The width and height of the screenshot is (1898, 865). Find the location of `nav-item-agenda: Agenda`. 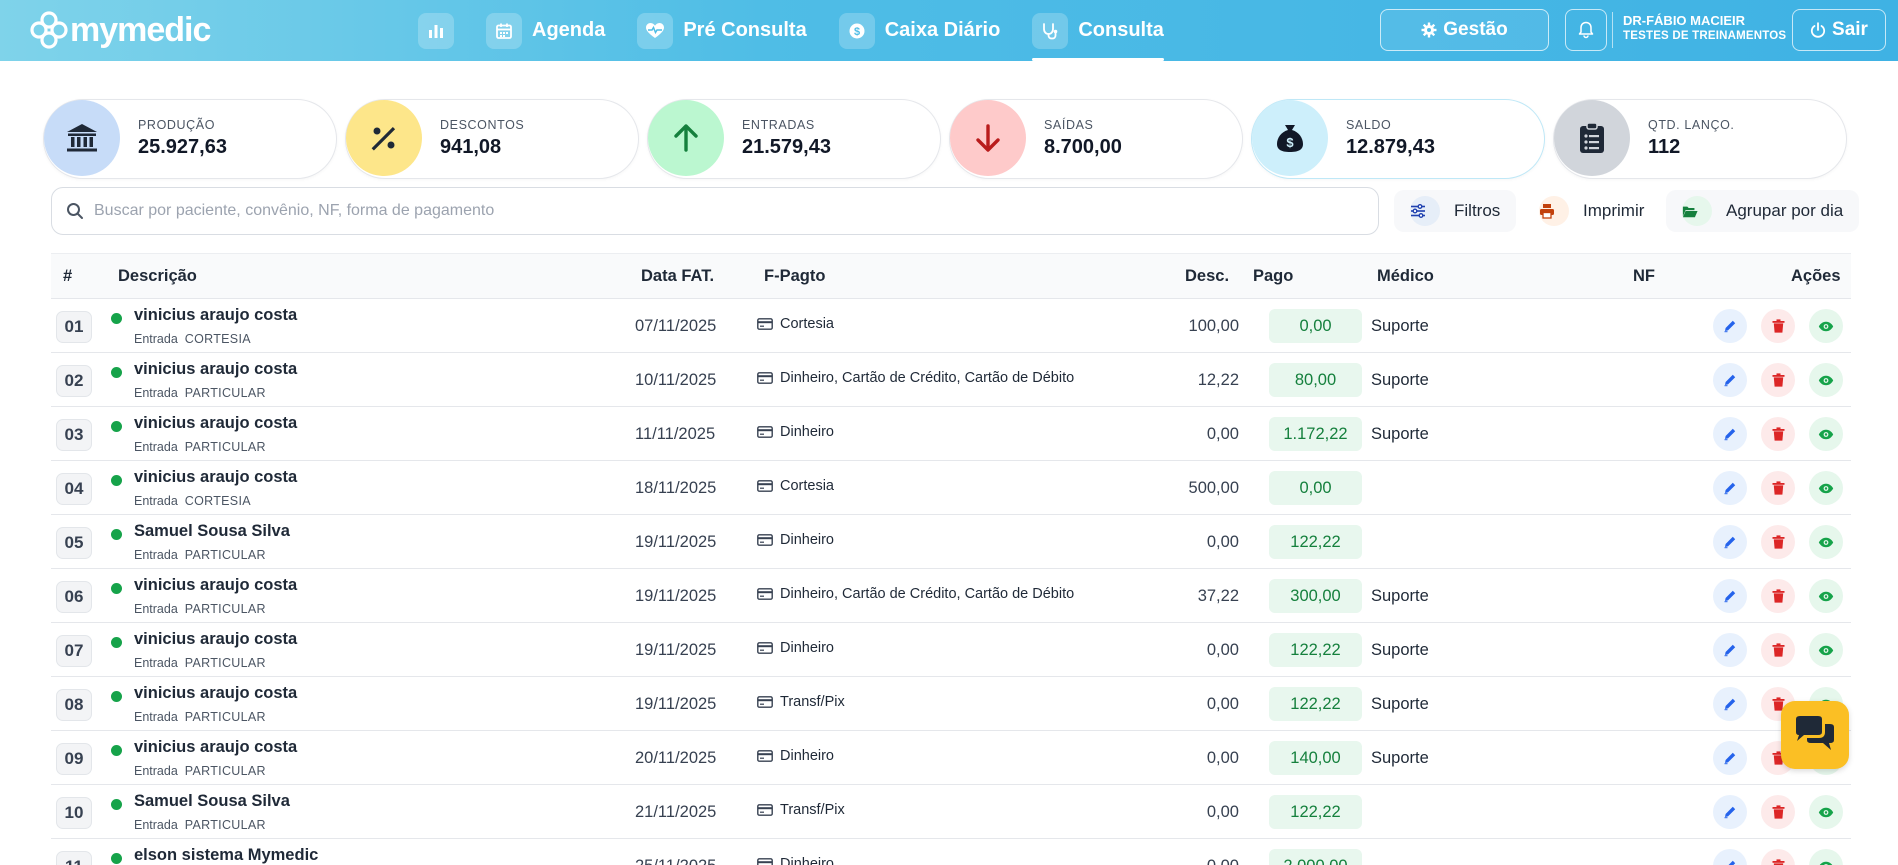

nav-item-agenda: Agenda is located at coordinates (545, 30).